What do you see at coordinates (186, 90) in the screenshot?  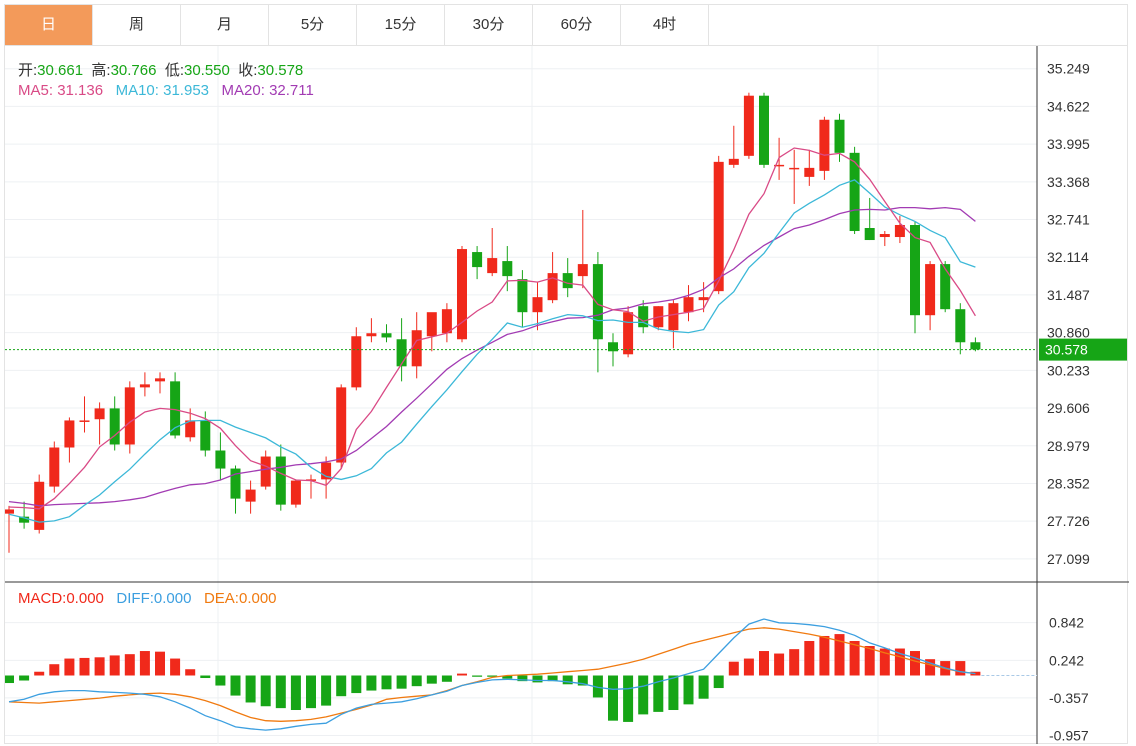 I see `ma10-value: 31.953` at bounding box center [186, 90].